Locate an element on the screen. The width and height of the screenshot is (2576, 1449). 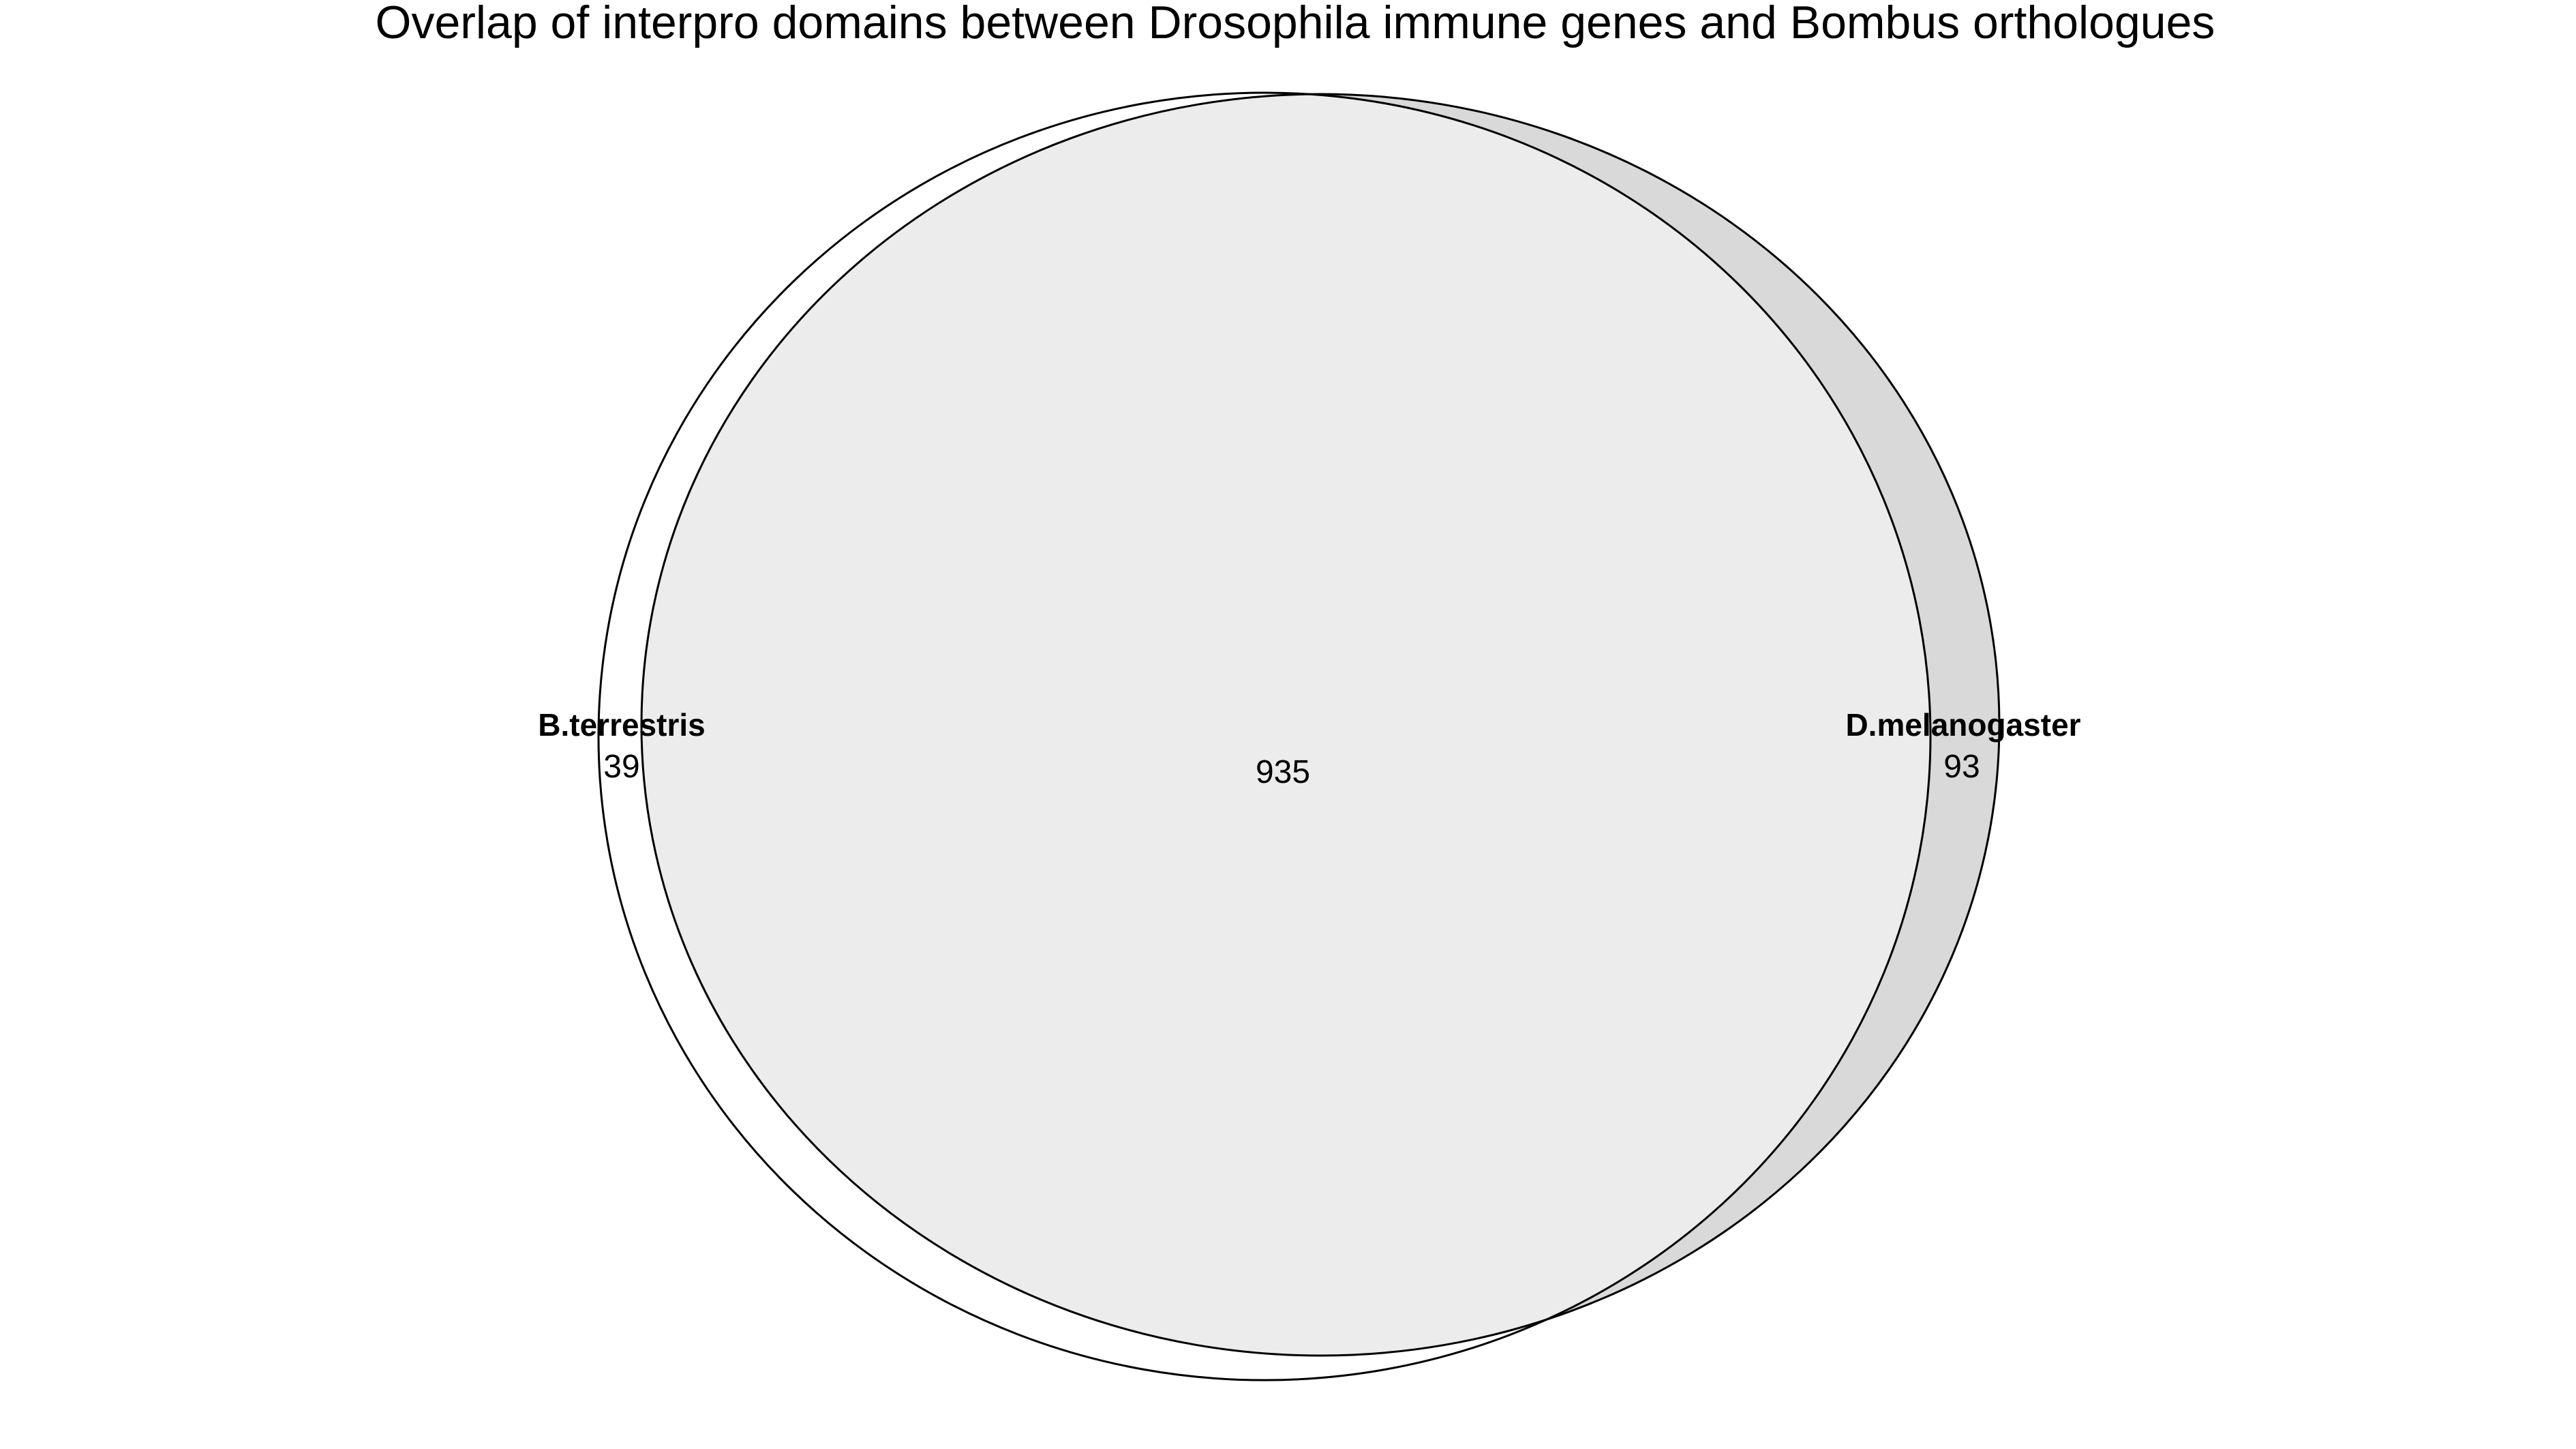
set-label-d-melanogaster: D.melanogaster is located at coordinates (1962, 725).